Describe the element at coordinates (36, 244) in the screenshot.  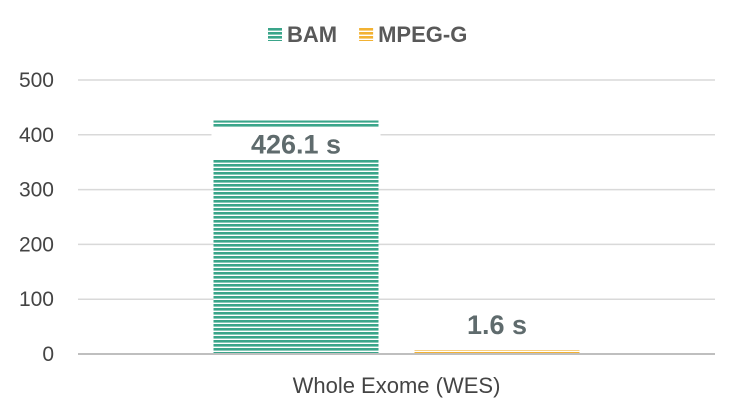
I see `y-tick-label-200: 200` at that location.